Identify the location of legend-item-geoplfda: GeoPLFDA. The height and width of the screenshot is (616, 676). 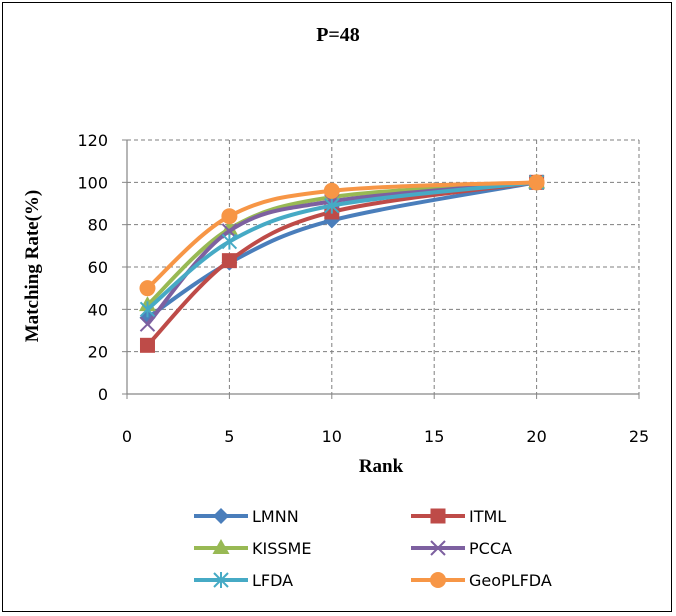
(481, 580).